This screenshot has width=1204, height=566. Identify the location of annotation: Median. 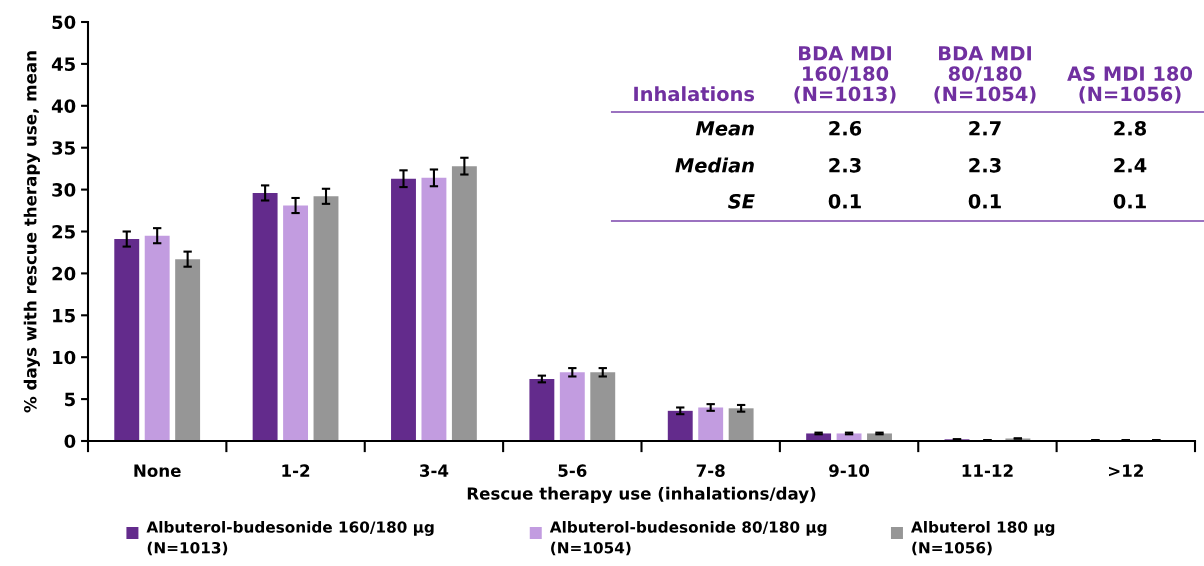
(714, 165).